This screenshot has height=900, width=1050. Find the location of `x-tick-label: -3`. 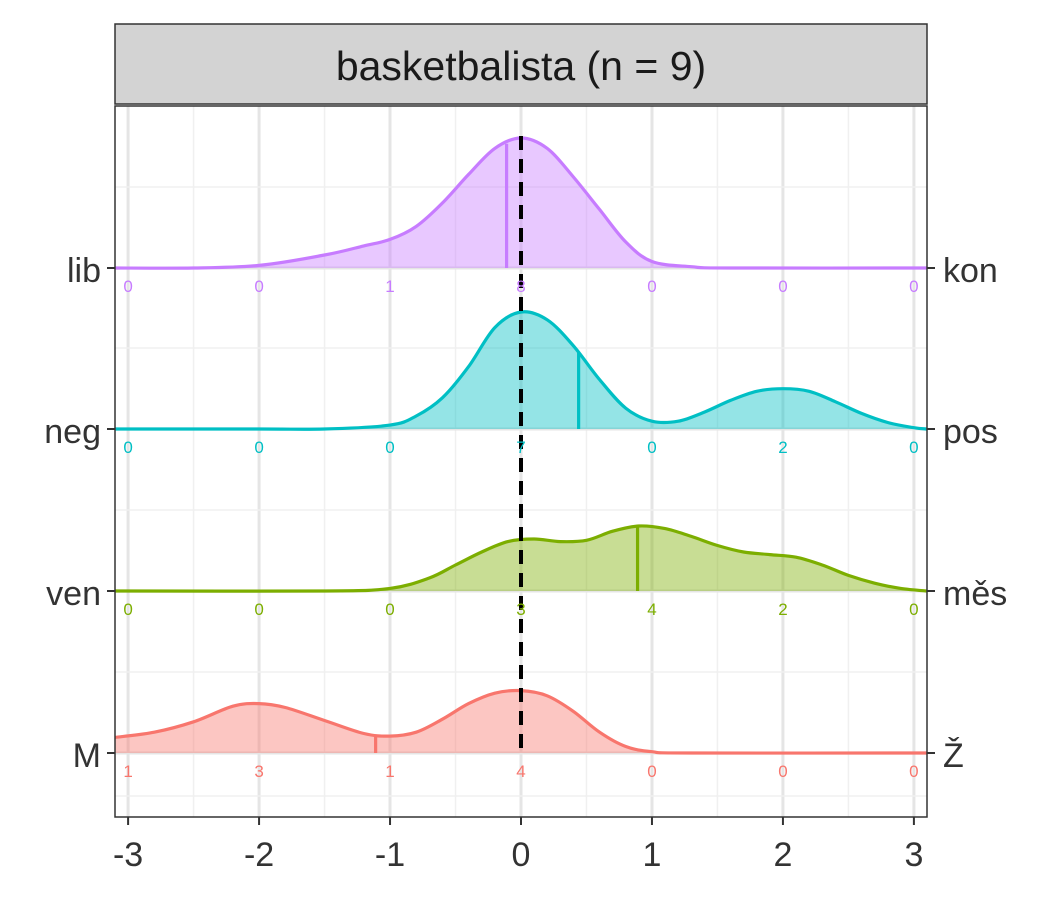

x-tick-label: -3 is located at coordinates (128, 855).